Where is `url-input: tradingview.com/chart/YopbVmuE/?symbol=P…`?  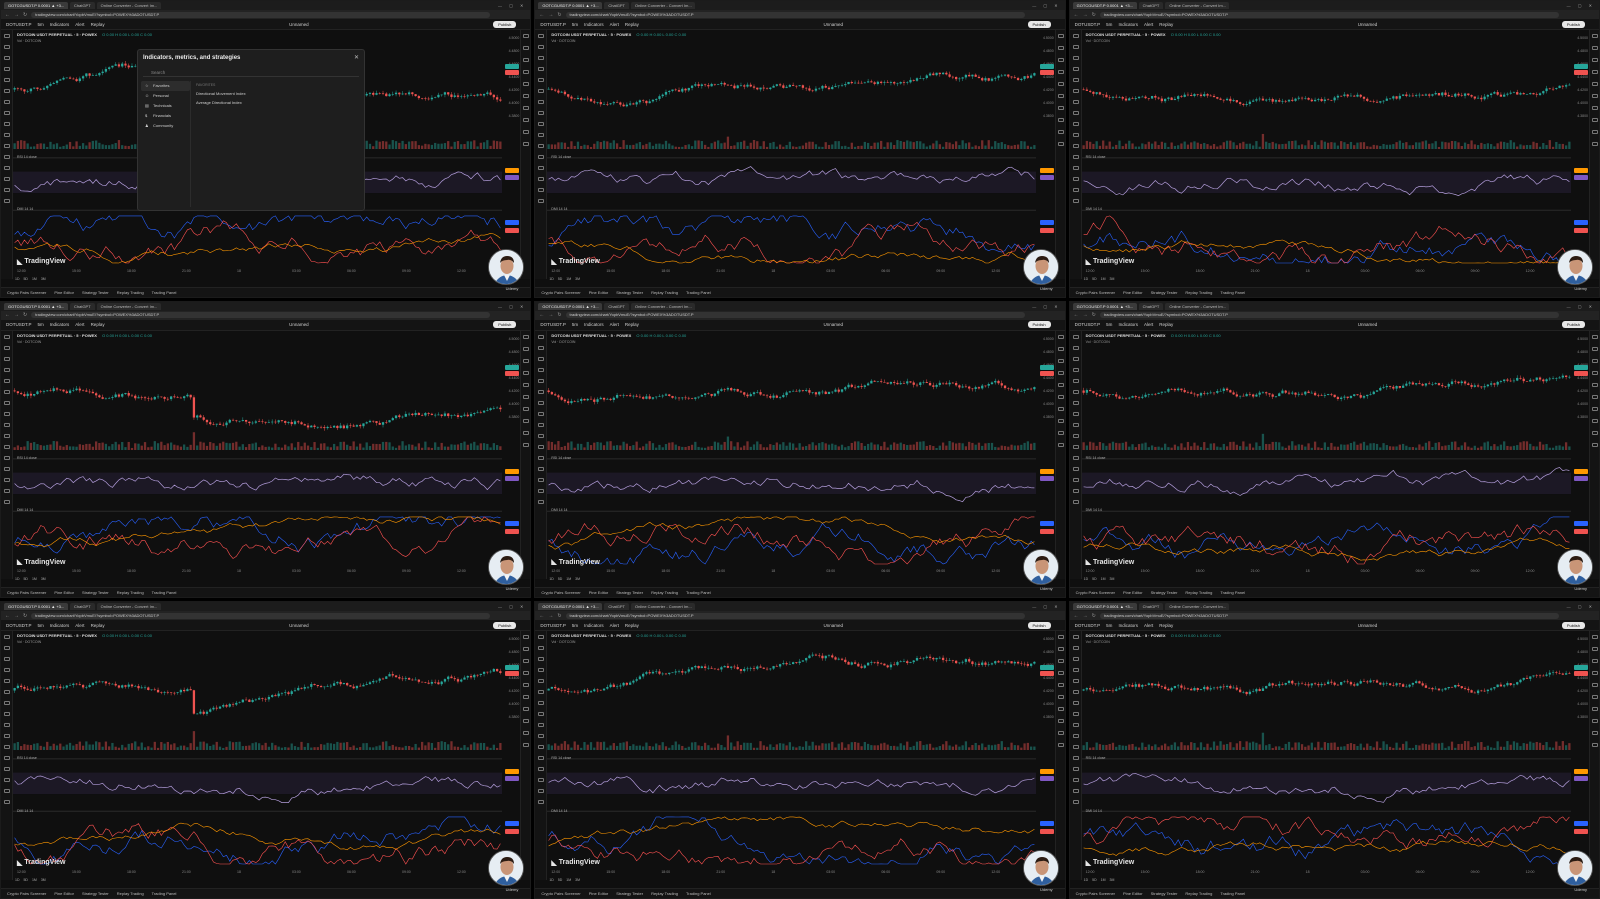 url-input: tradingview.com/chart/YopbVmuE/?symbol=P… is located at coordinates (1329, 615).